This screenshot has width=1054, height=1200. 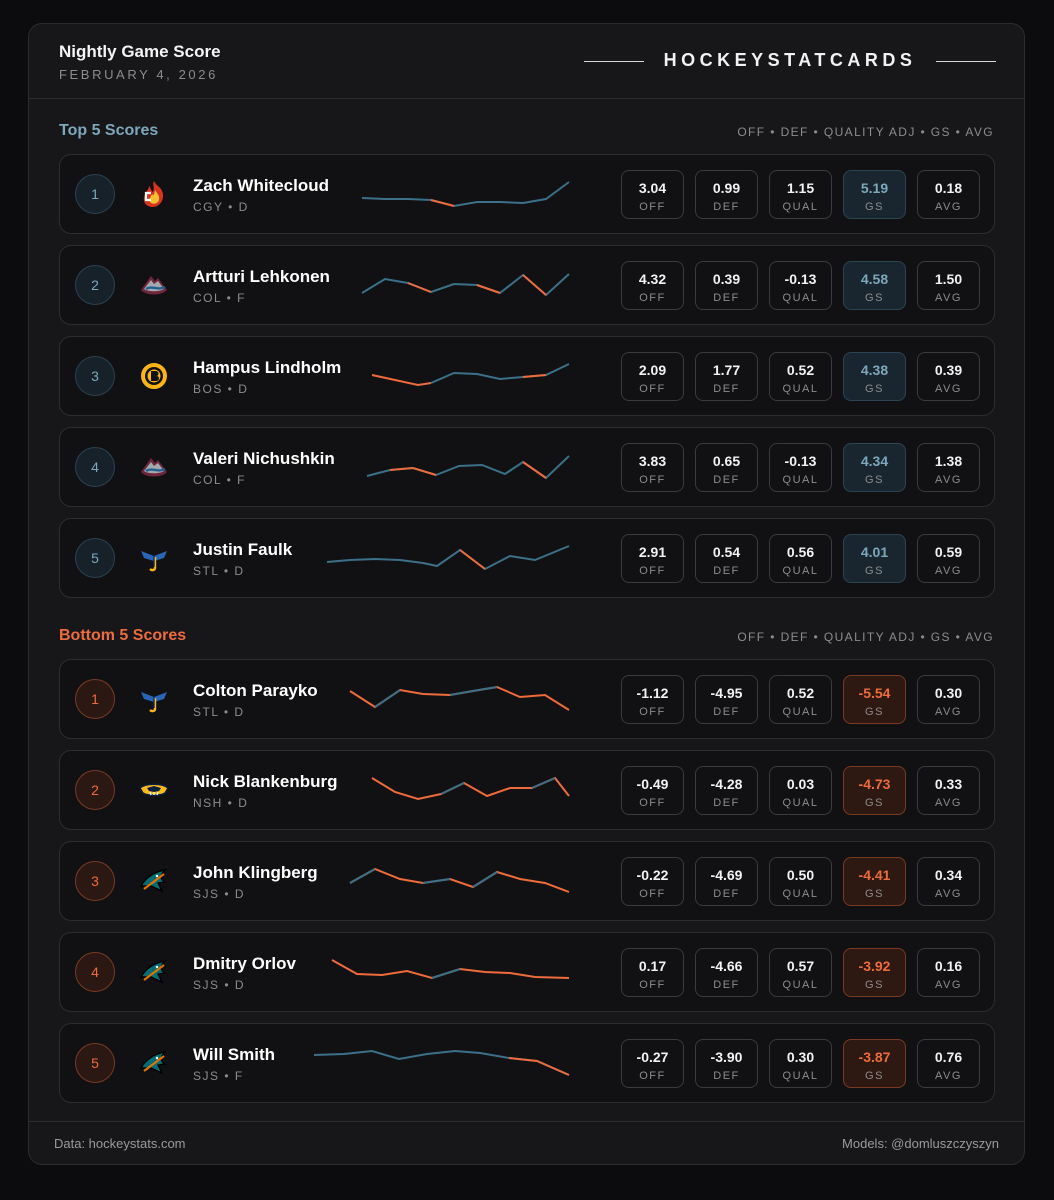 What do you see at coordinates (874, 285) in the screenshot?
I see `stat-gs: 4.58 GS` at bounding box center [874, 285].